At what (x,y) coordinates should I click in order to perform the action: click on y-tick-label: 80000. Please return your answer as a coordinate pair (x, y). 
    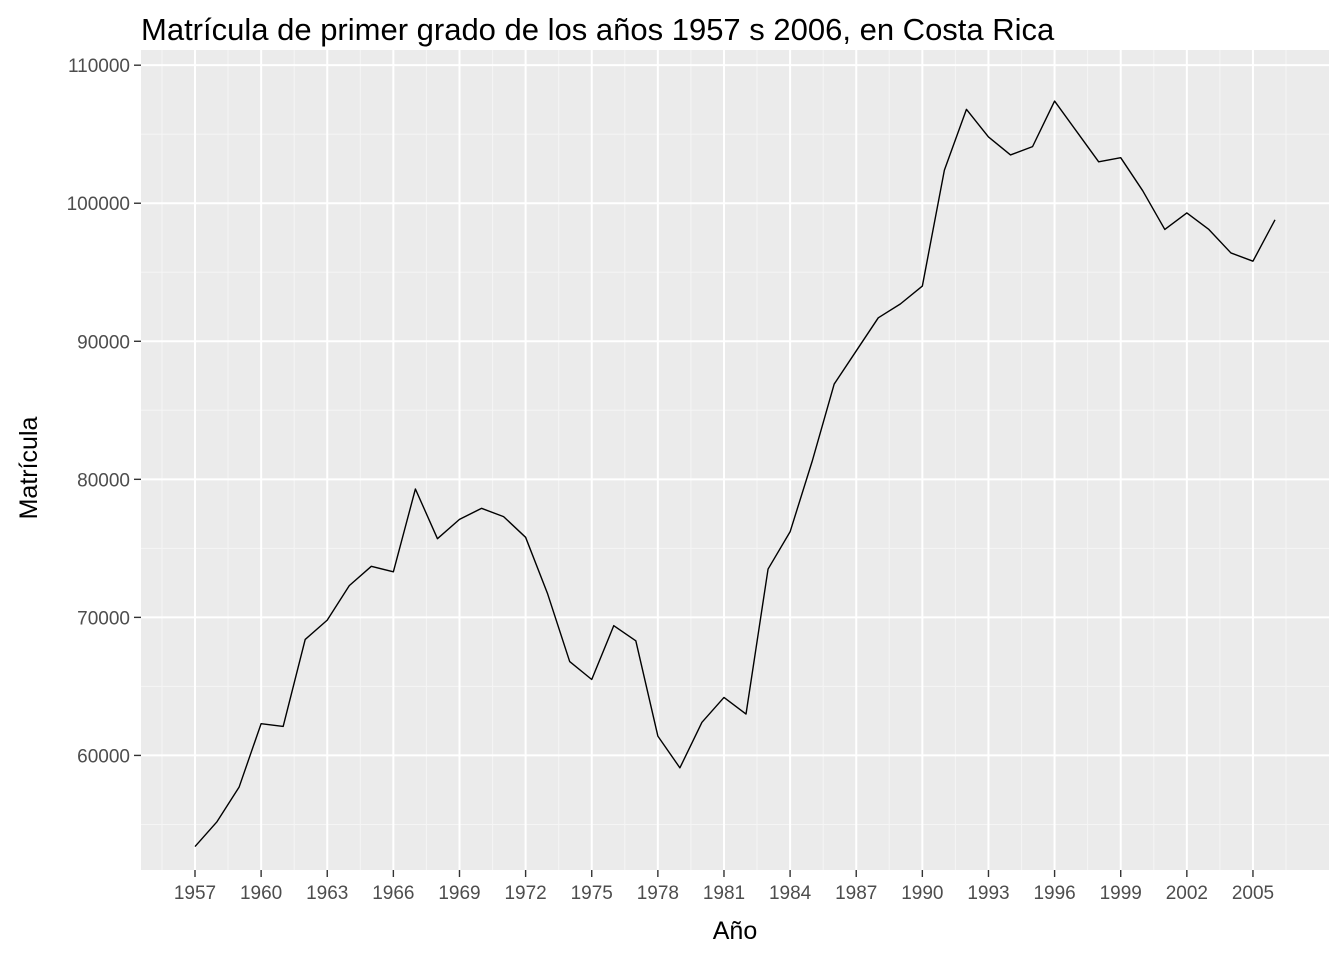
    Looking at the image, I should click on (103, 480).